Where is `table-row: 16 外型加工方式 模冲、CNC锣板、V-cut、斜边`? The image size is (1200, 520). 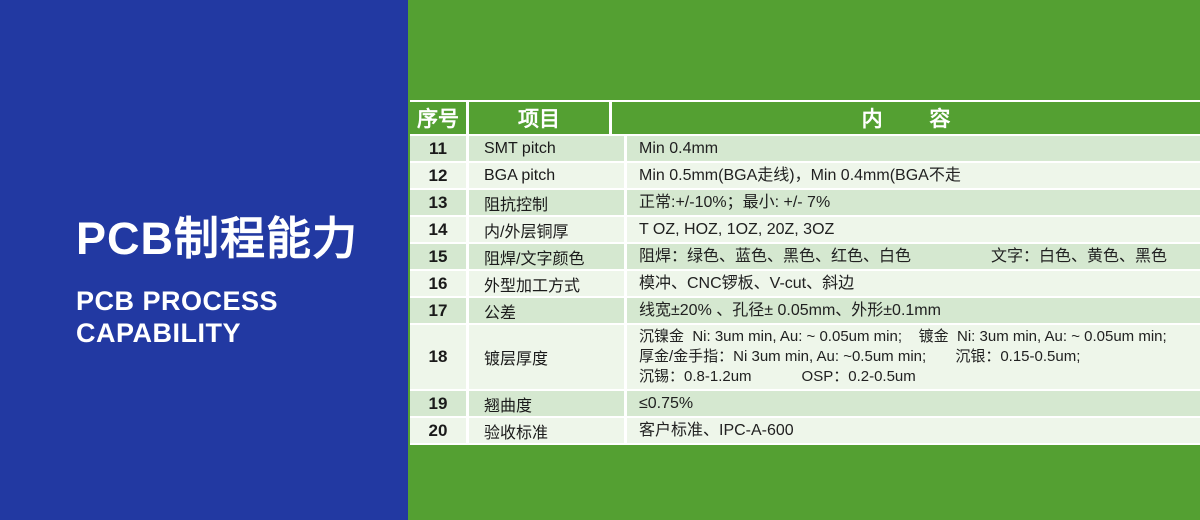
table-row: 16 外型加工方式 模冲、CNC锣板、V-cut、斜边 is located at coordinates (805, 282).